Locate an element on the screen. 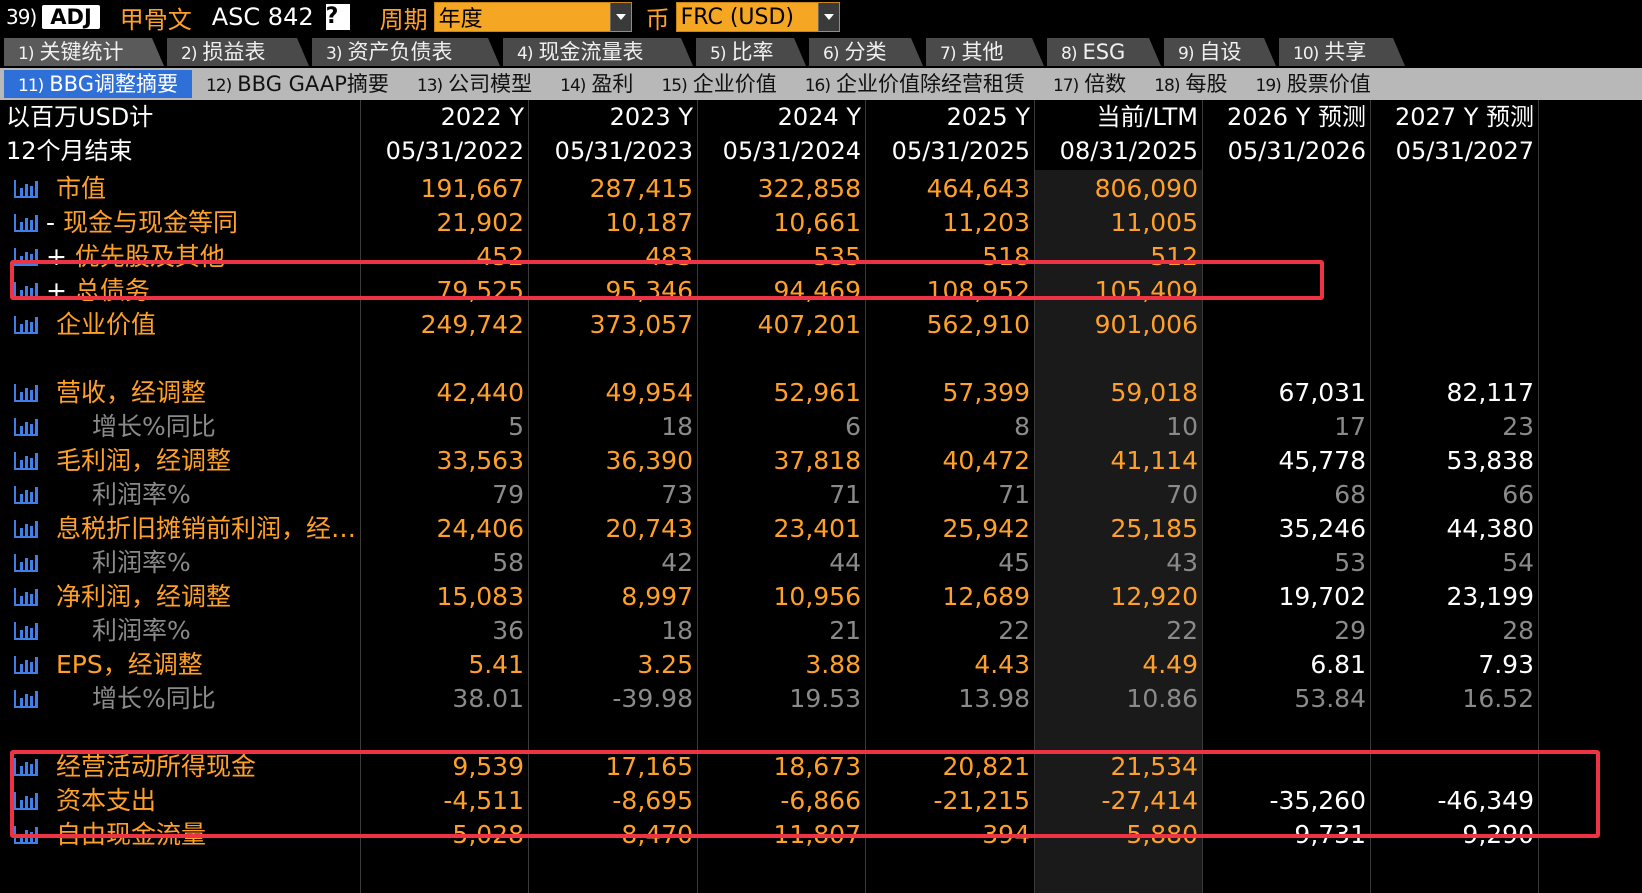 This screenshot has height=893, width=1642. table-row: 增长%同比 5 18 6 8 10 17 23 is located at coordinates (821, 427).